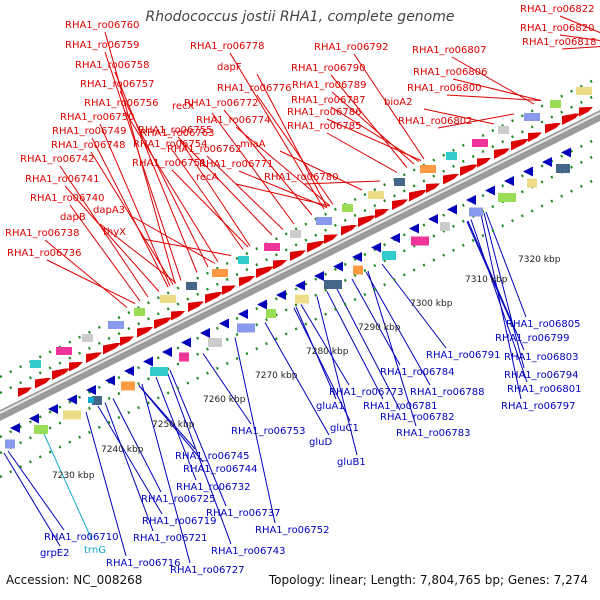  Describe the element at coordinates (444, 88) in the screenshot. I see `forward-gene-label: RHA1_ro06800` at that location.